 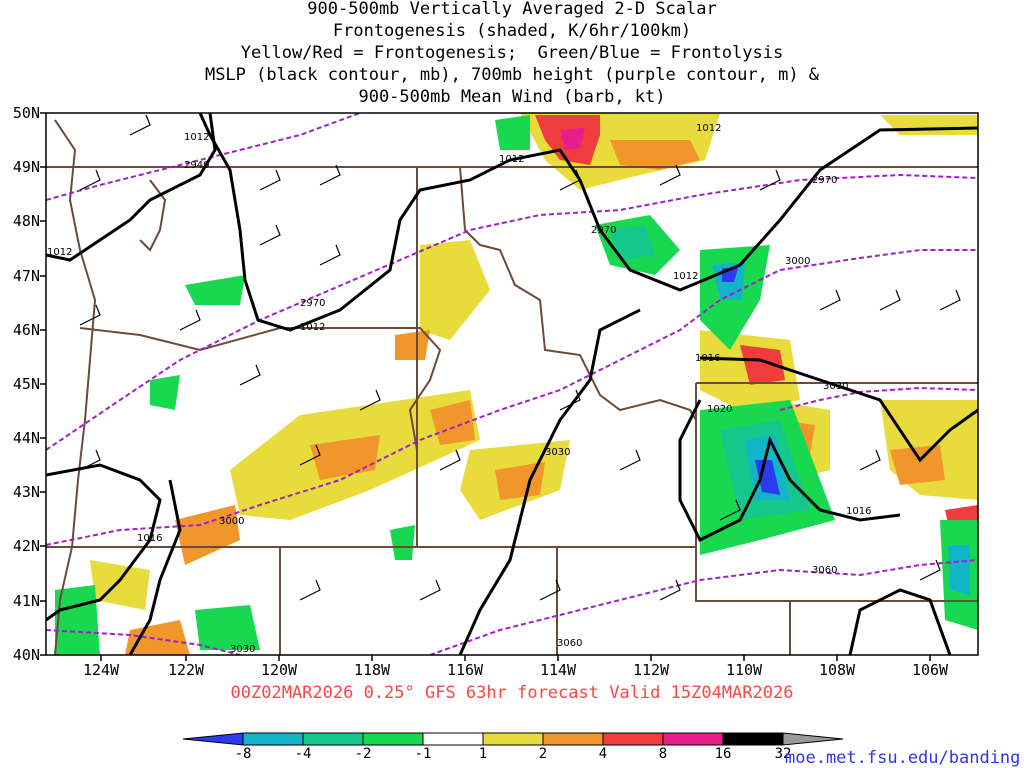 I want to click on colorbar-tick: 16, so click(x=723, y=754).